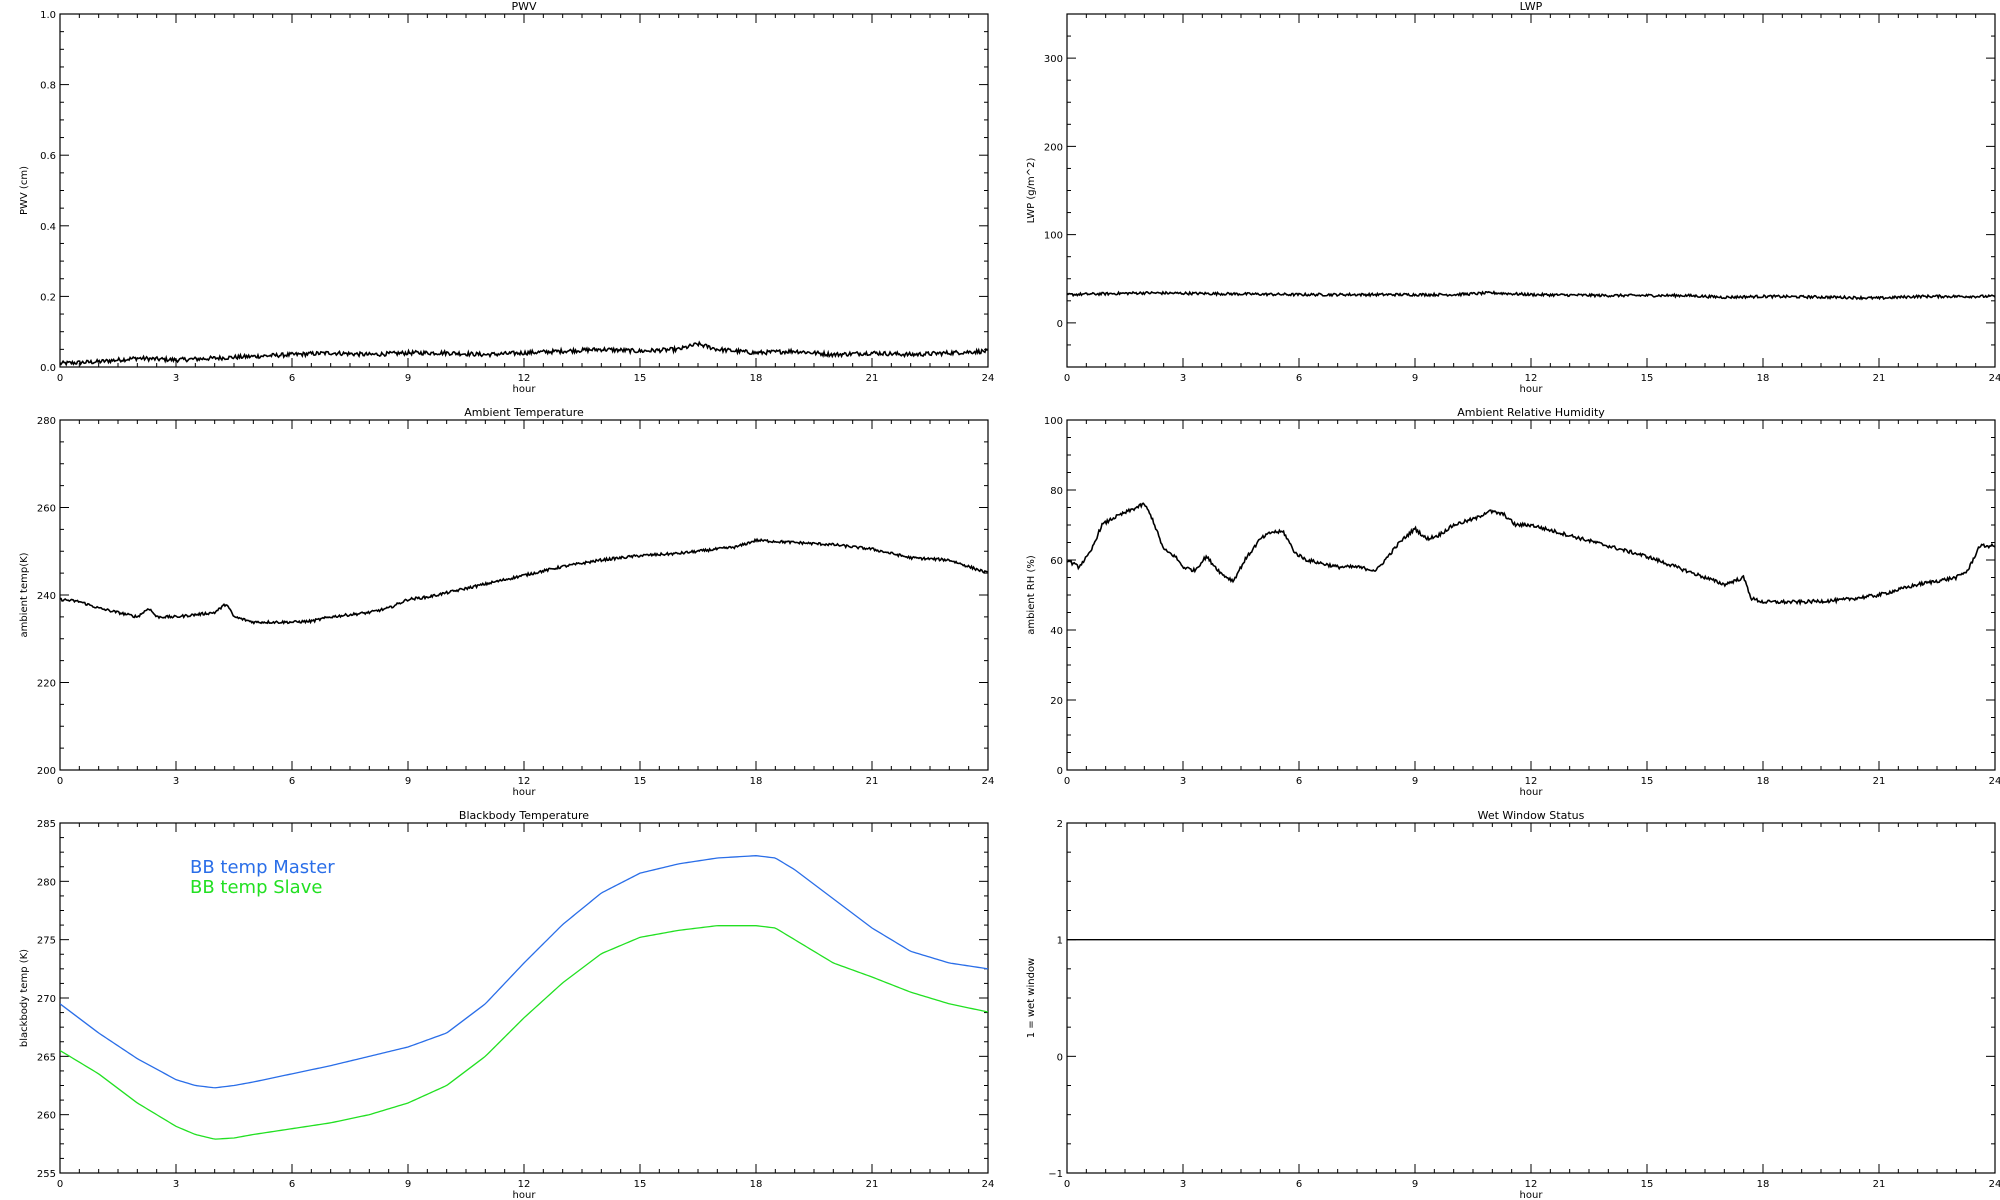 This screenshot has height=1200, width=2000. I want to click on legend-entry-1: BB temp Slave, so click(256, 887).